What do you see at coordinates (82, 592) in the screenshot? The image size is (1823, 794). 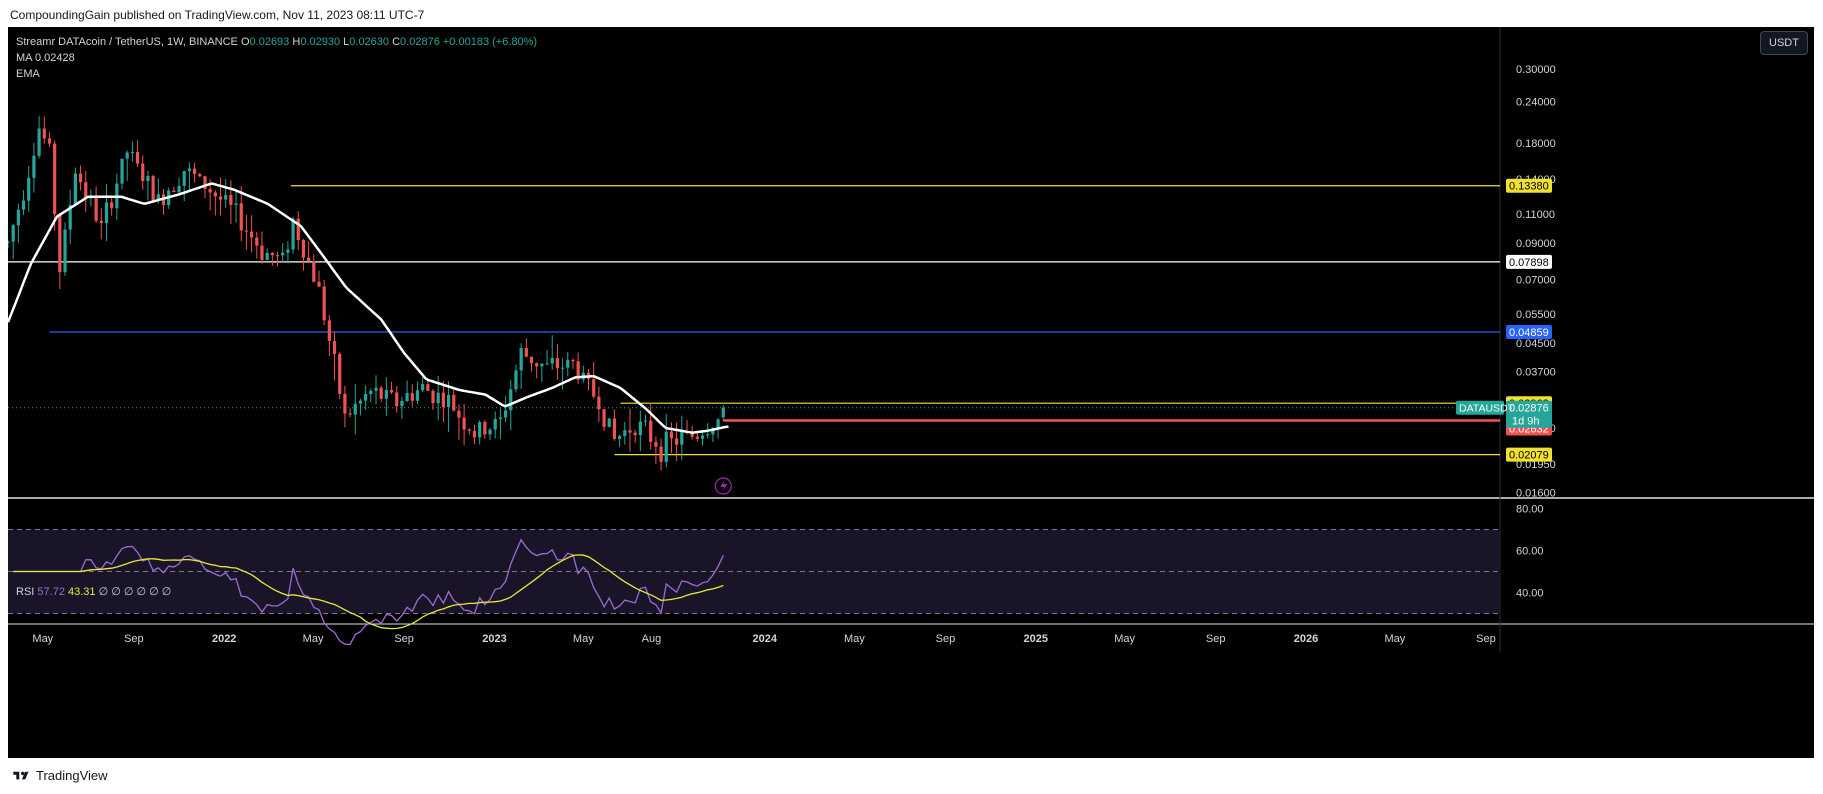 I see `rsi-ma-value: 43.31` at bounding box center [82, 592].